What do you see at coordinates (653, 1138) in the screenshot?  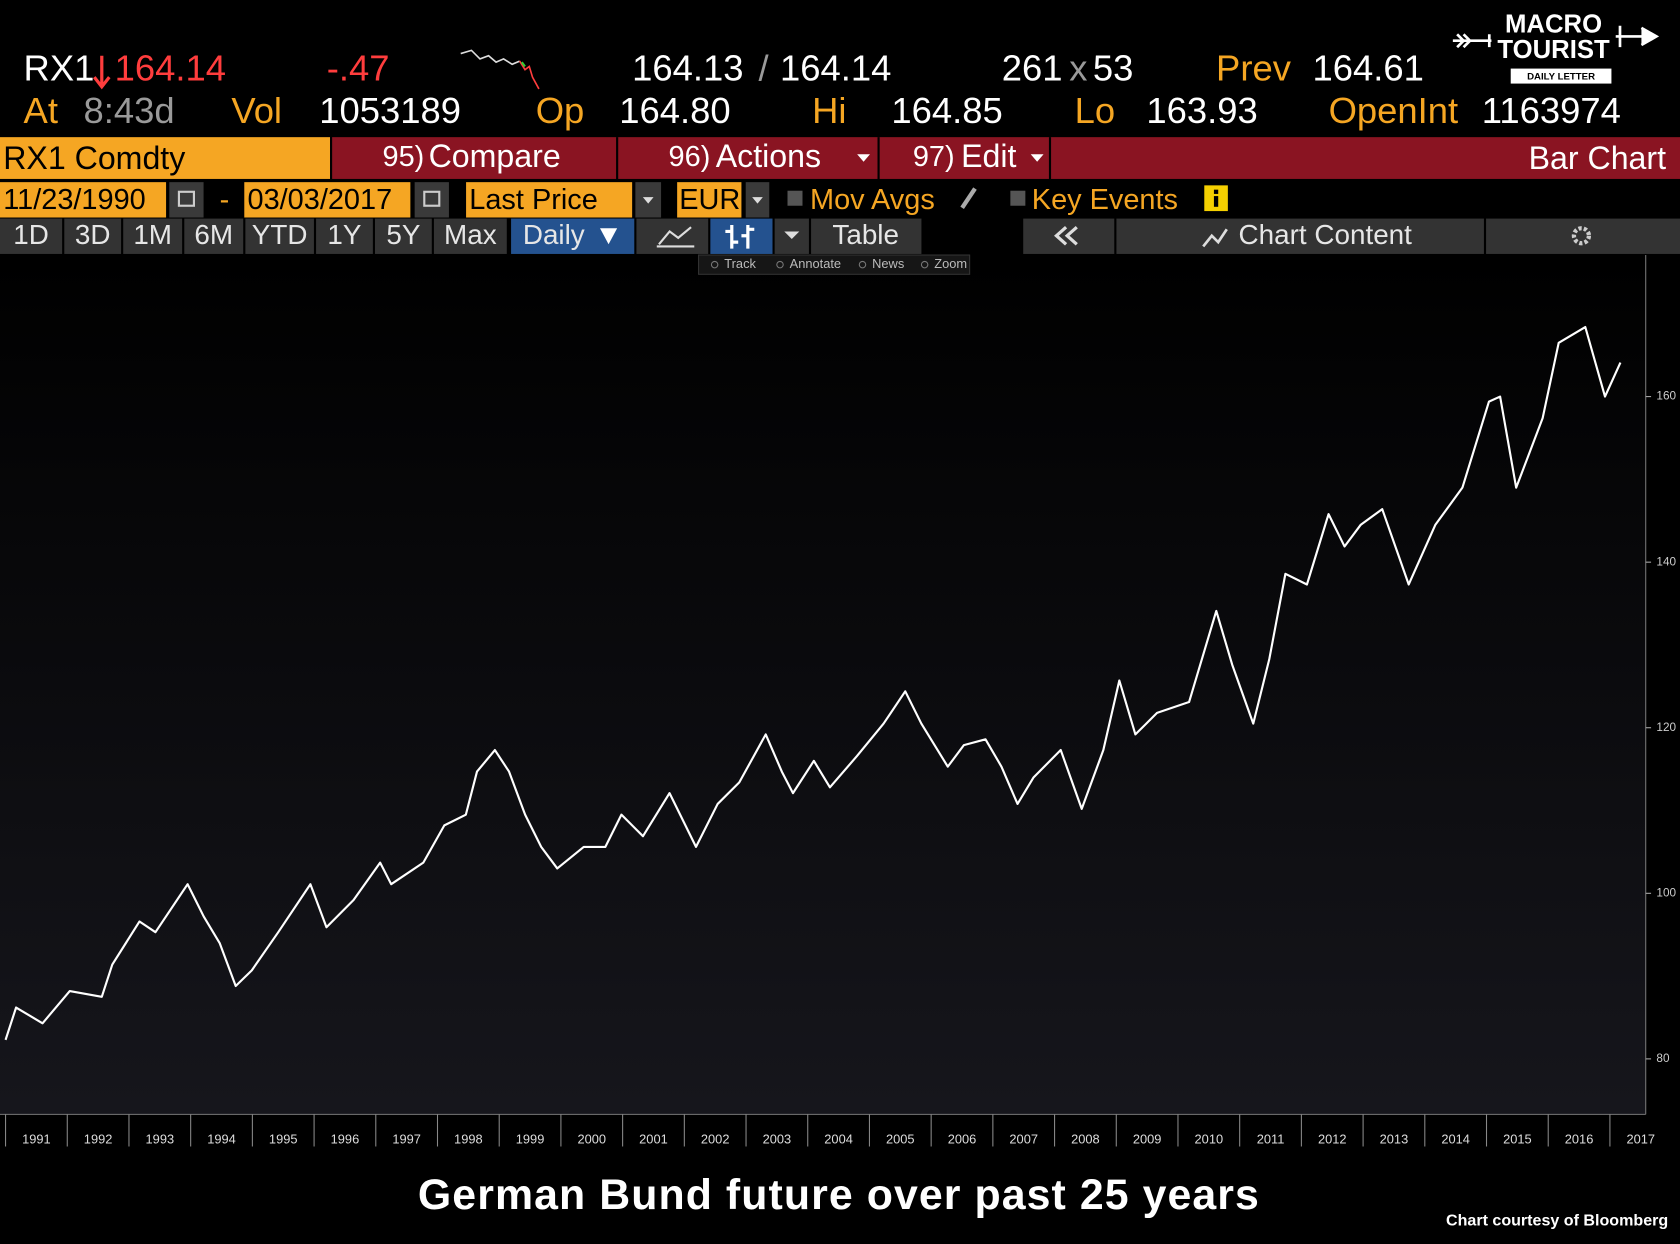 I see `x-tick-label: 2001` at bounding box center [653, 1138].